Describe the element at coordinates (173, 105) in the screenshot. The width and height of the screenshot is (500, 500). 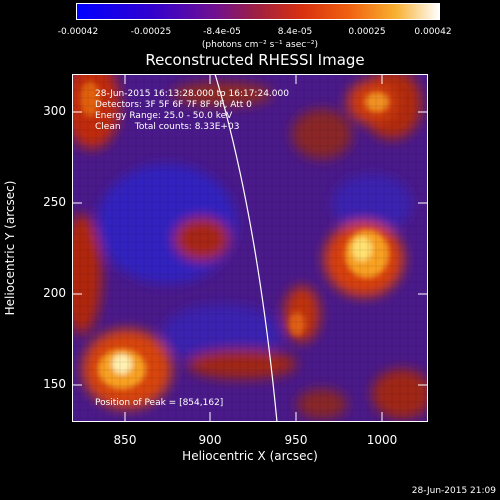
I see `detectors-text: Detectors: 3F 5F 6F 7F 8F 9F, Att 0` at that location.